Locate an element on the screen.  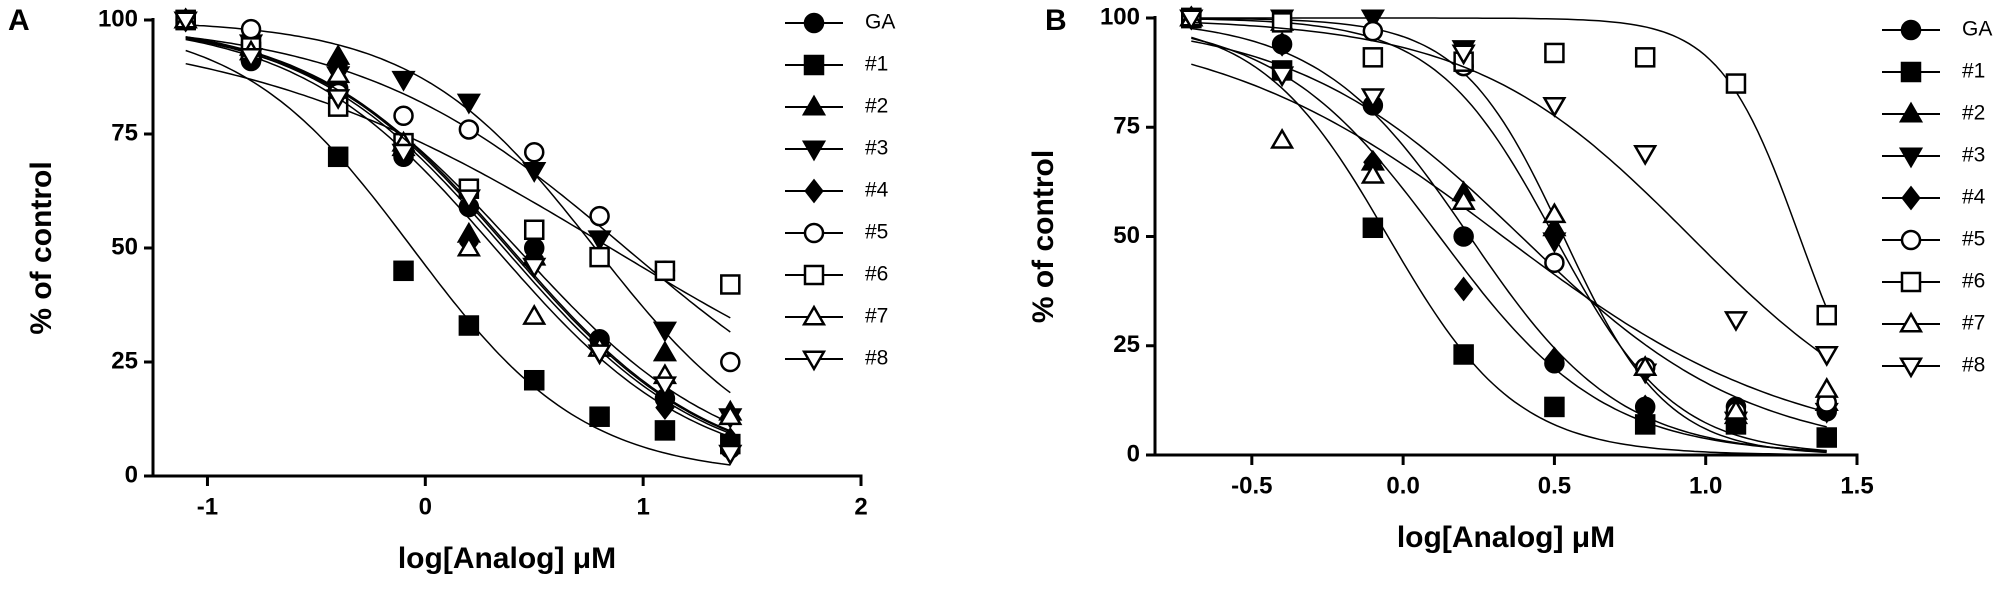
x-tick-label: 0.5 is located at coordinates (1554, 485).